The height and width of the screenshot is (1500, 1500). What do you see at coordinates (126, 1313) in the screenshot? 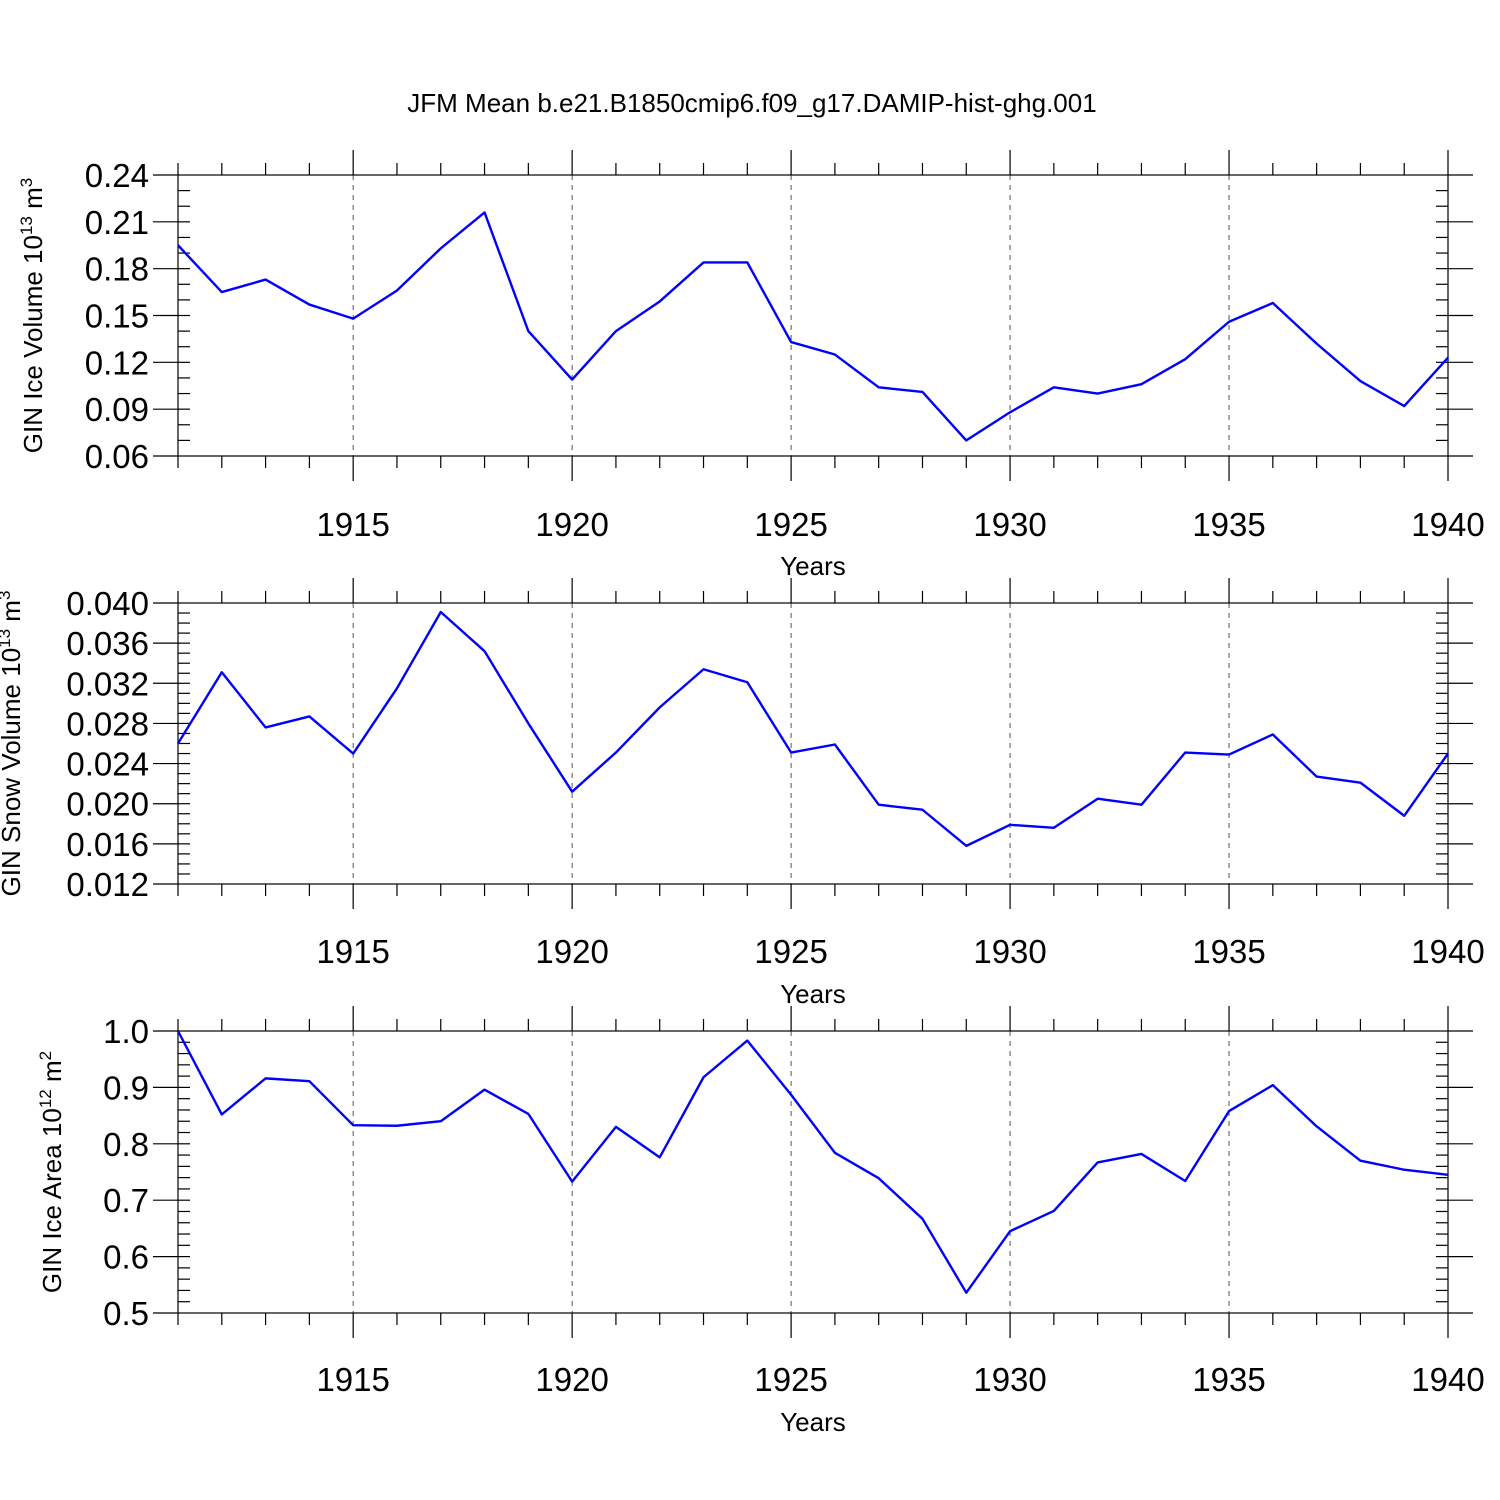
I see `y-tick-label: 0.5` at bounding box center [126, 1313].